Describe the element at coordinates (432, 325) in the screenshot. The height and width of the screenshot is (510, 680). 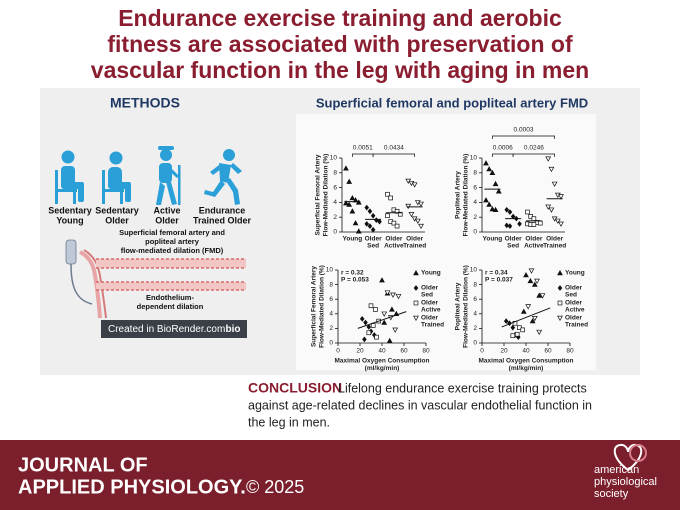
I see `group-label: Trained` at that location.